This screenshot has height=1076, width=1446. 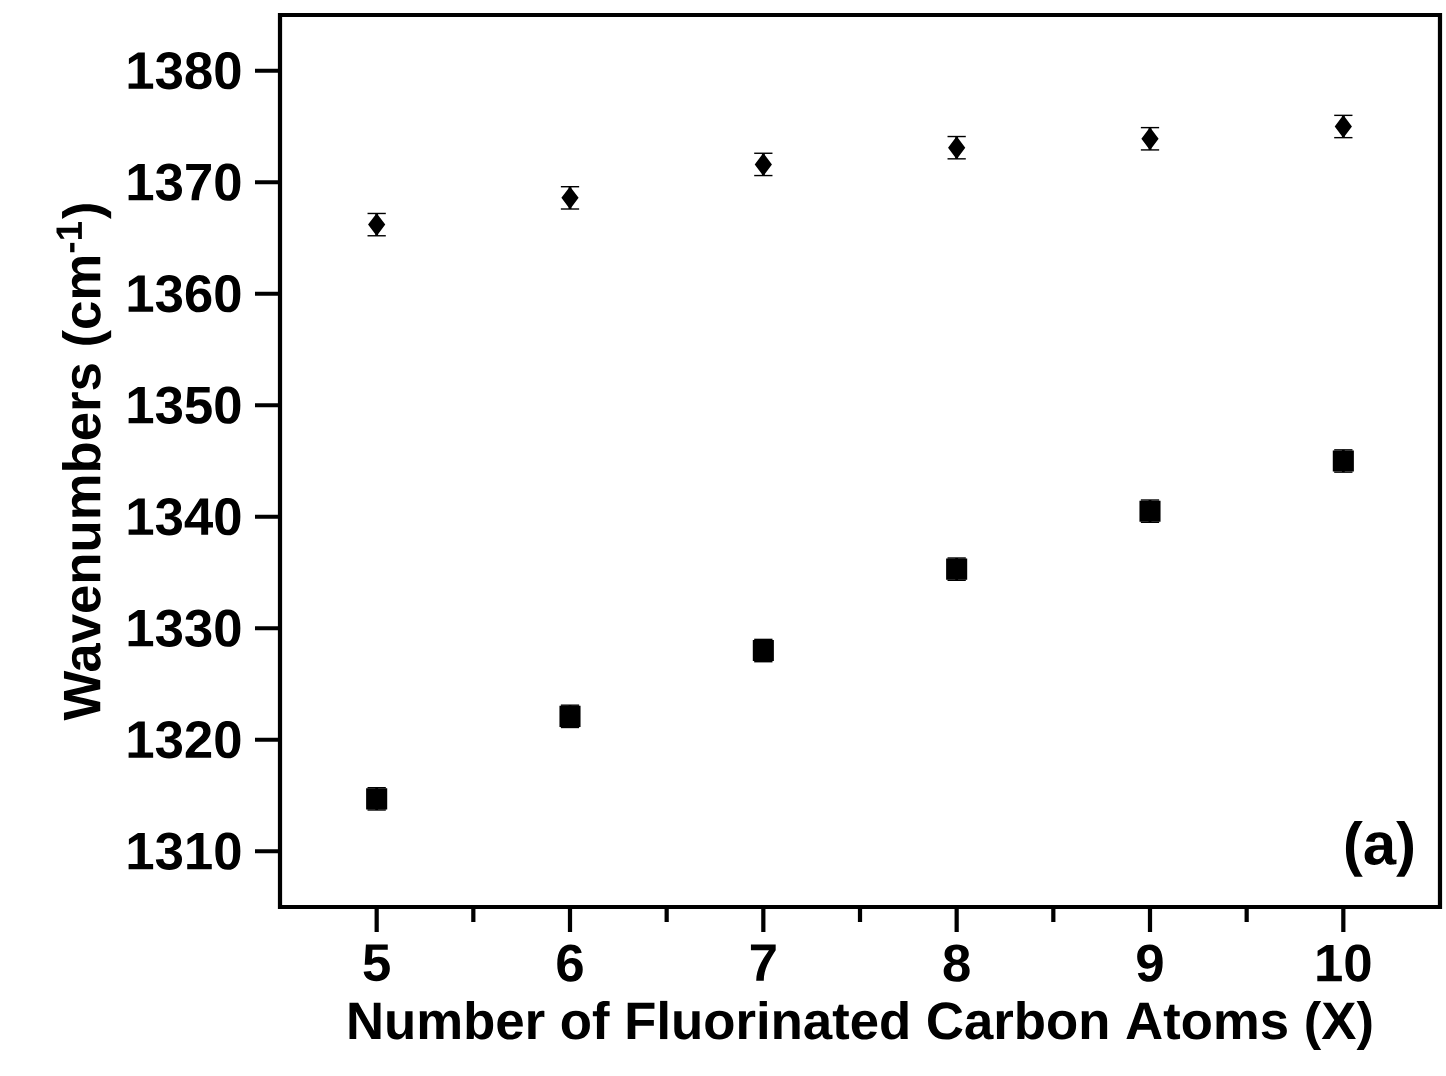 What do you see at coordinates (1379, 849) in the screenshot?
I see `annotation: (a)` at bounding box center [1379, 849].